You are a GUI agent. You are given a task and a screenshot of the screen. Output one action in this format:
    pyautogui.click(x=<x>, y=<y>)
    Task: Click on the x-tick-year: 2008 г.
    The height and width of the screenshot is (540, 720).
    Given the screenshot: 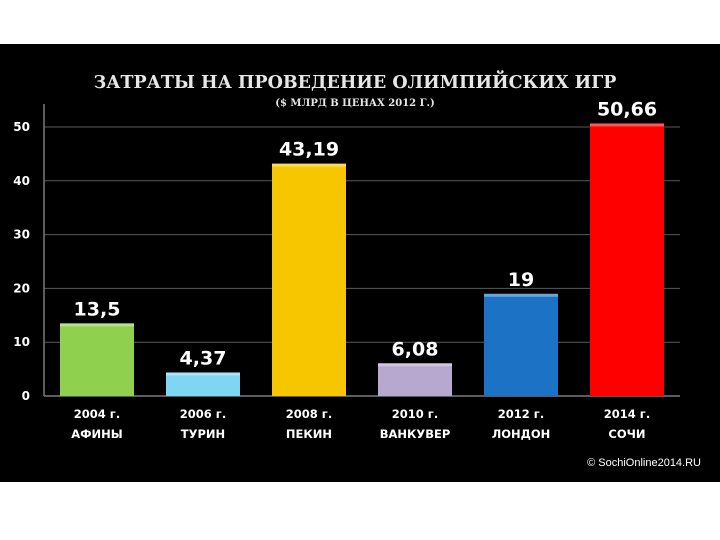 What is the action you would take?
    pyautogui.click(x=309, y=414)
    